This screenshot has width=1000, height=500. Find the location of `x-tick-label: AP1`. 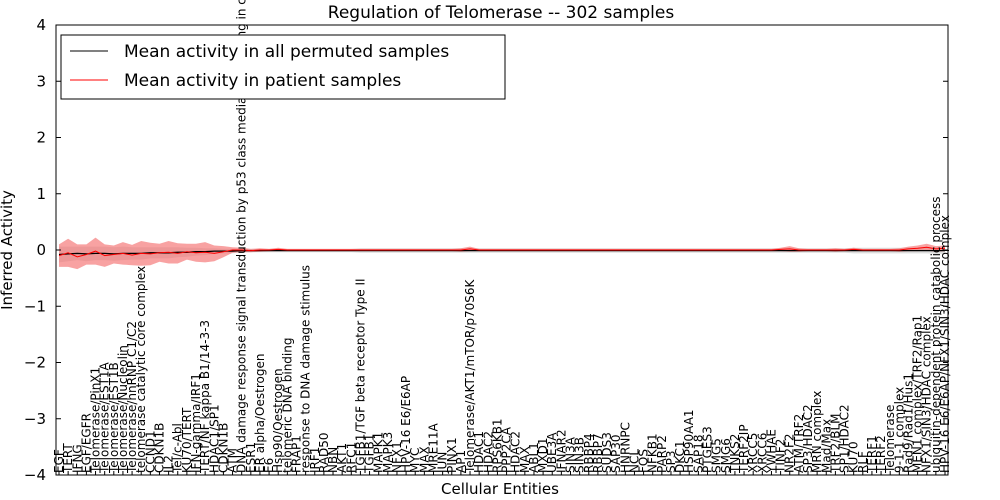

x-tick-label: AP1 is located at coordinates (461, 461).